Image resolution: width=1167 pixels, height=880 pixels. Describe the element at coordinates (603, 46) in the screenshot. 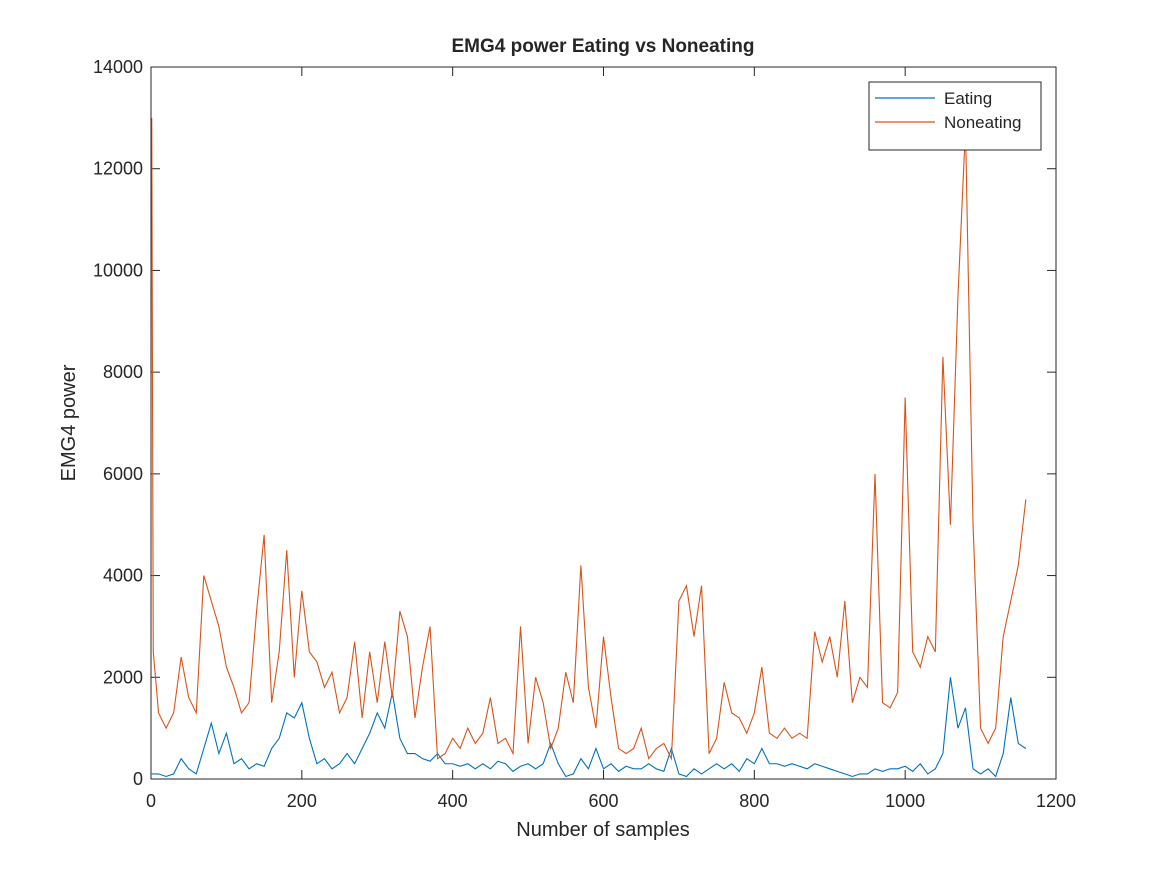

I see `chart-title: EMG4 power Eating vs Noneating` at that location.